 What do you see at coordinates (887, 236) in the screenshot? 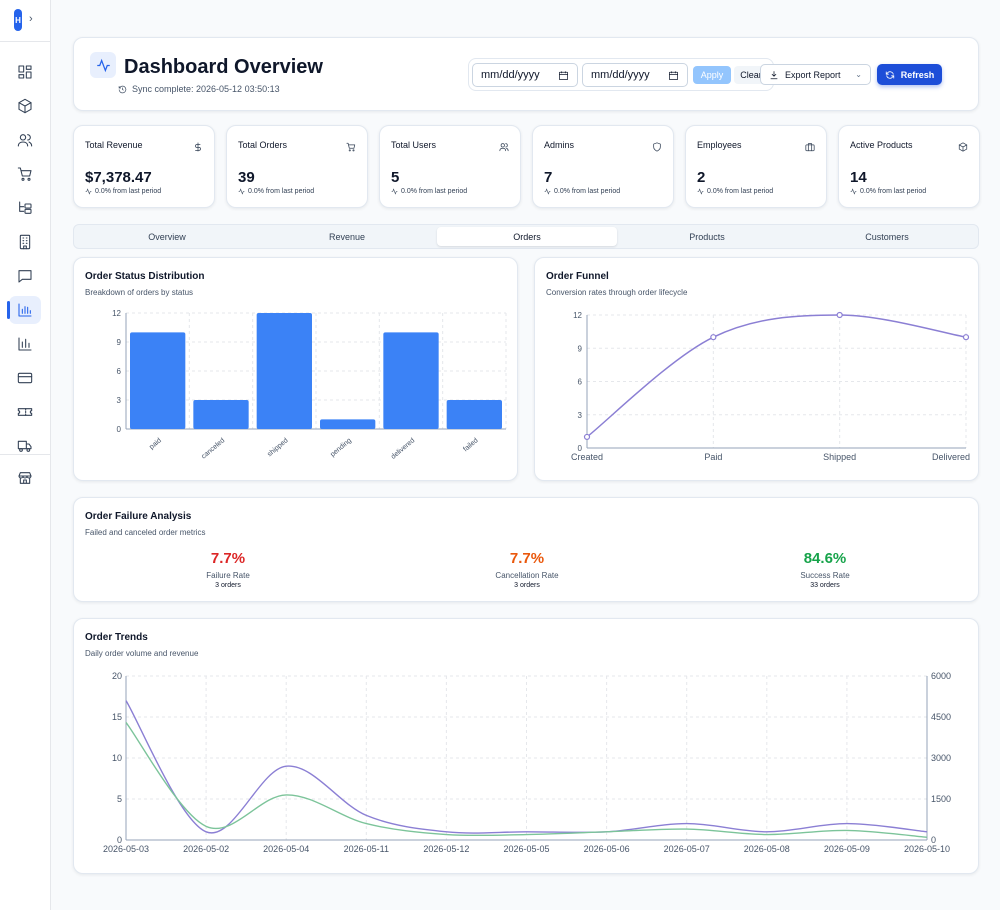
I see `tab-customers: Customers` at bounding box center [887, 236].